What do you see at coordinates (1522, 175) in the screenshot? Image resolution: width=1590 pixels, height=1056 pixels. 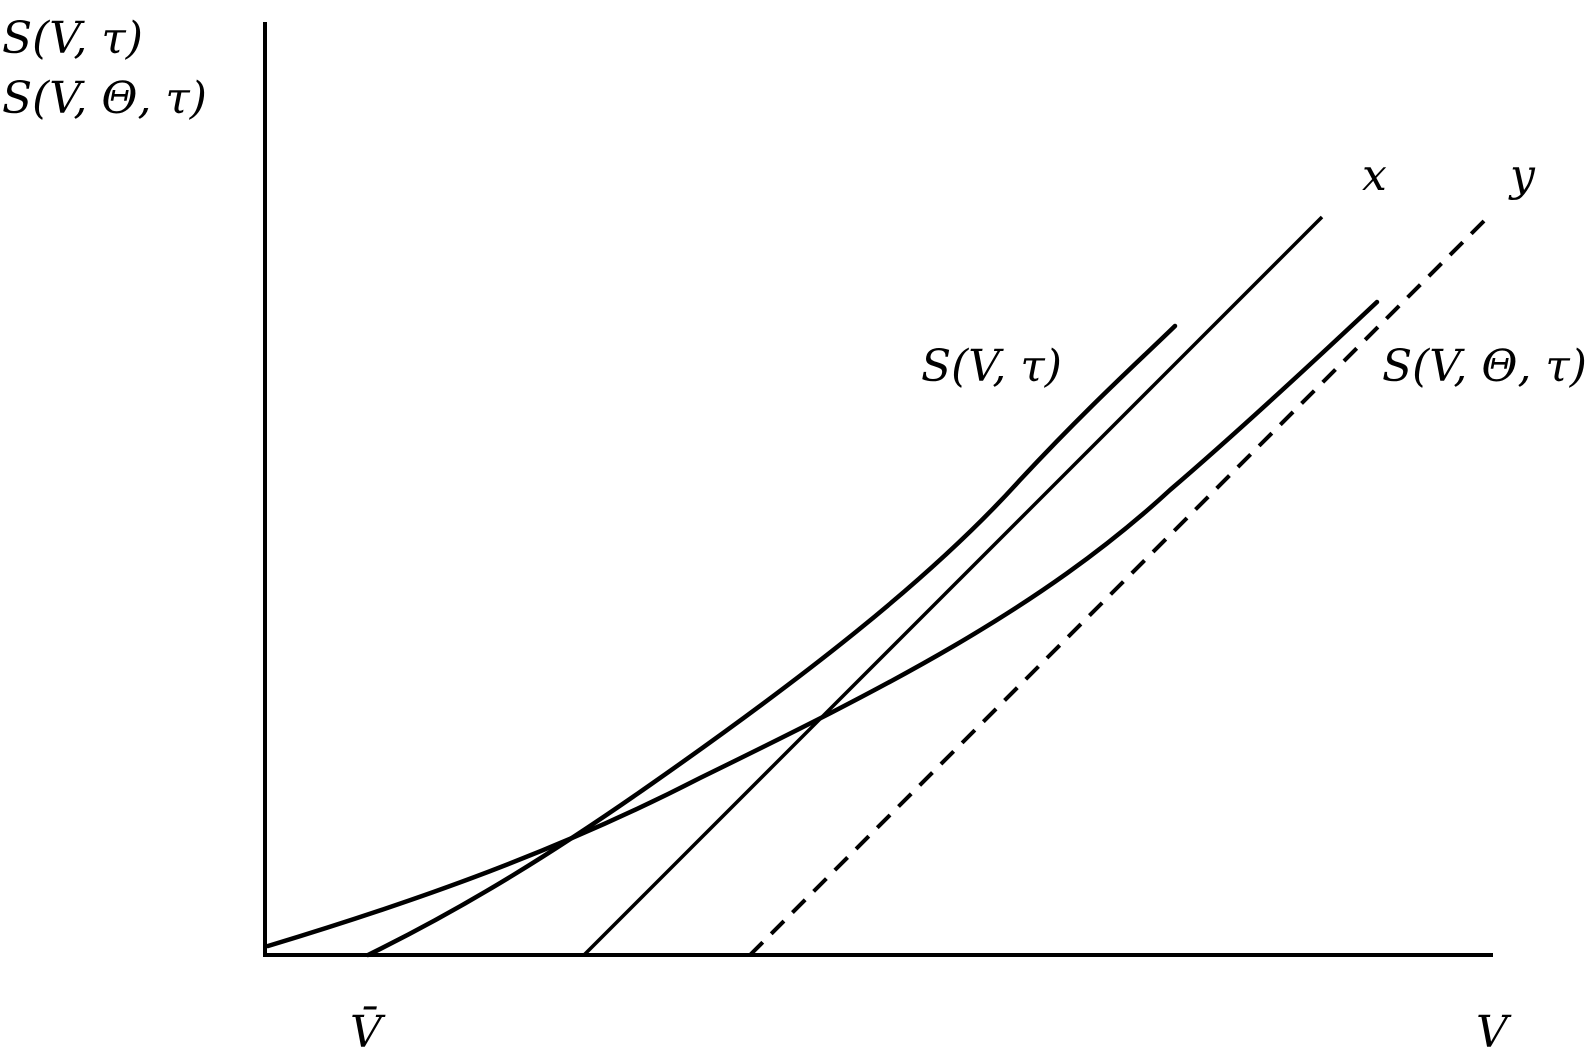 I see `line-y-label: y` at bounding box center [1522, 175].